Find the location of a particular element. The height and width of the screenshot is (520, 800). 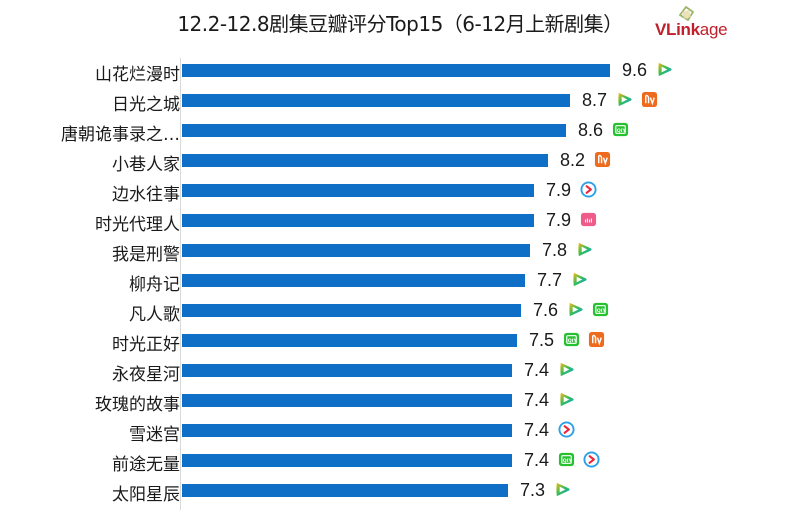

y-axis-line is located at coordinates (180, 284).